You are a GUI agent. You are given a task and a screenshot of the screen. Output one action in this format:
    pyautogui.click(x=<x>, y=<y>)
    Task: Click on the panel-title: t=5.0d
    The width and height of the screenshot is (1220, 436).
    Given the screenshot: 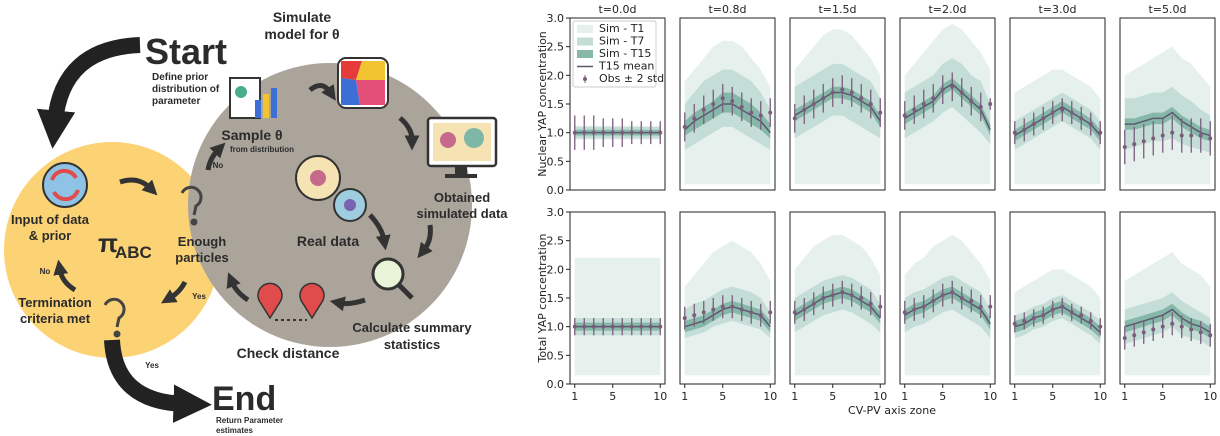 What is the action you would take?
    pyautogui.click(x=1167, y=9)
    